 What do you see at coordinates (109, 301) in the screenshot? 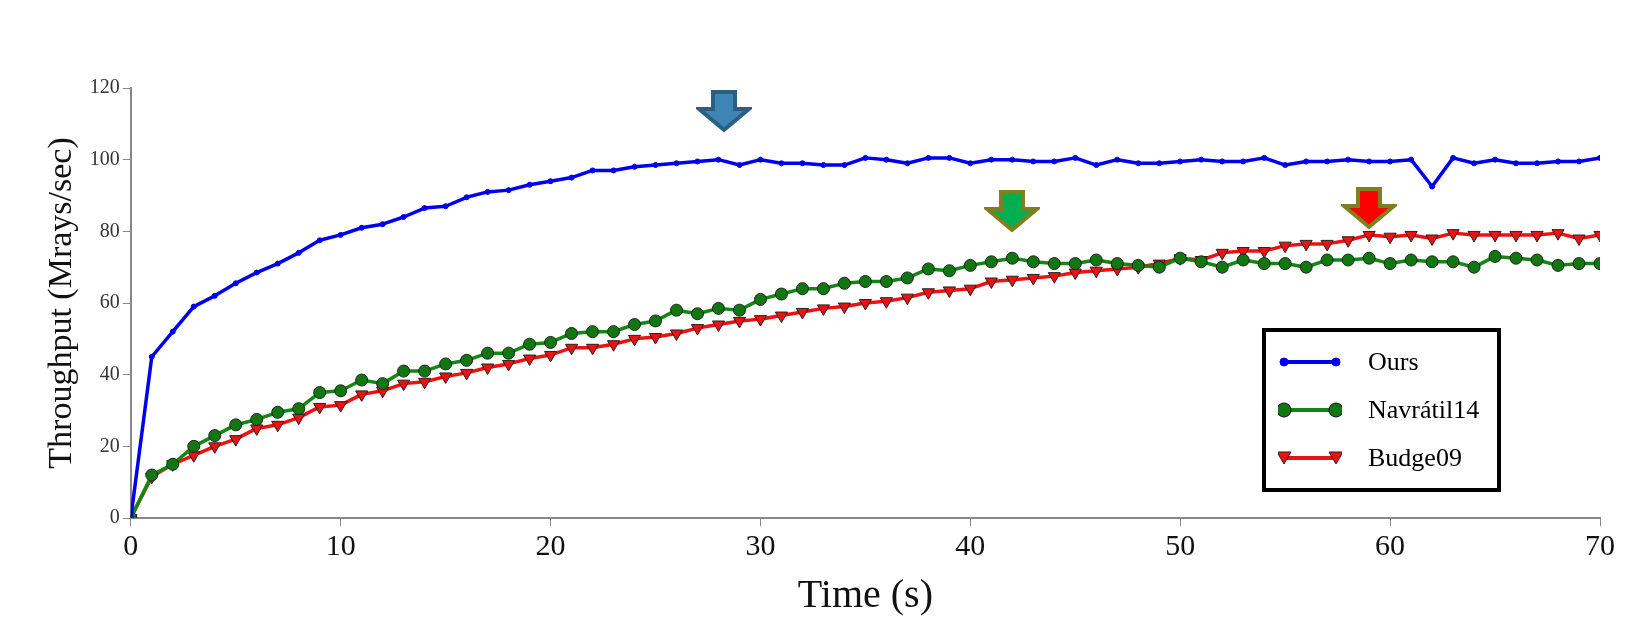
I see `y-tick-label: 60` at bounding box center [109, 301].